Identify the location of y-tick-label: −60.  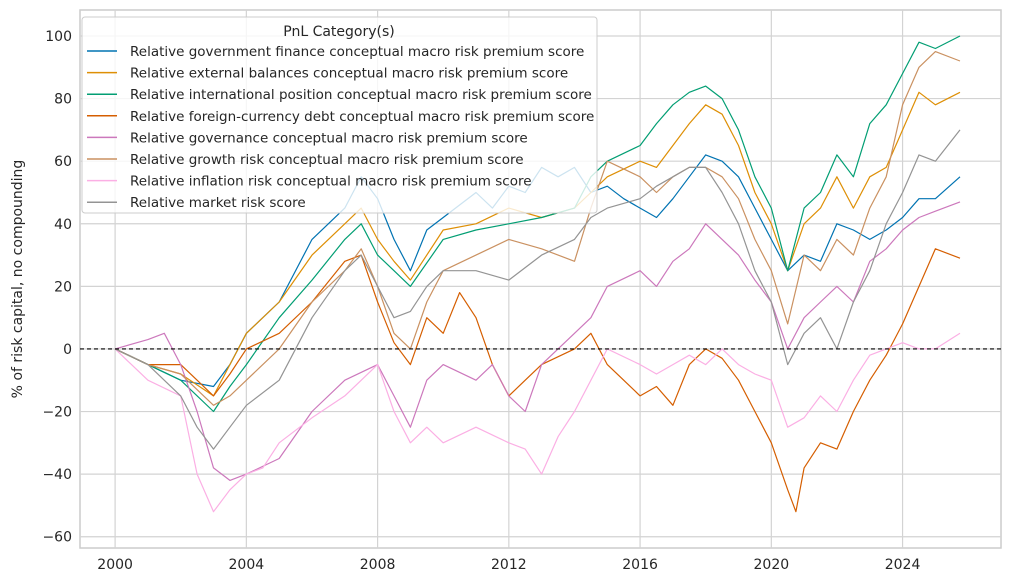
(57, 538).